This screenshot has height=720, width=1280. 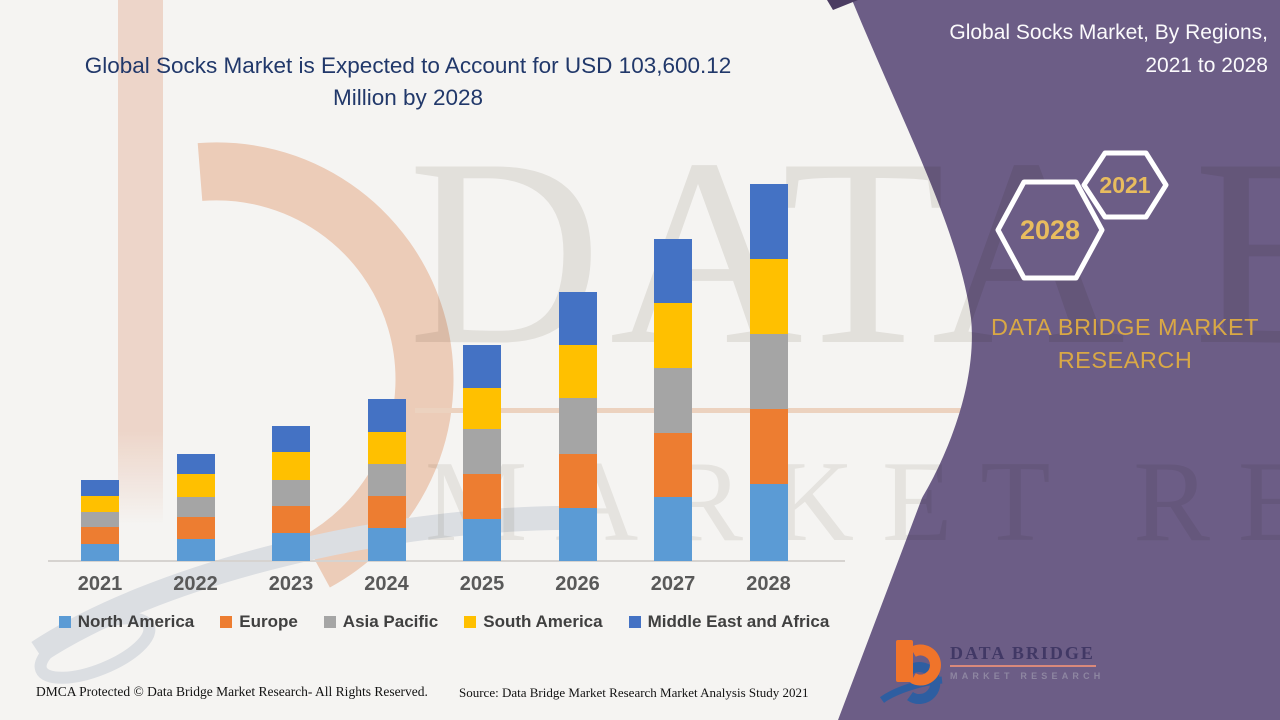 I want to click on brand-text-line2: RESEARCH, so click(x=1125, y=360).